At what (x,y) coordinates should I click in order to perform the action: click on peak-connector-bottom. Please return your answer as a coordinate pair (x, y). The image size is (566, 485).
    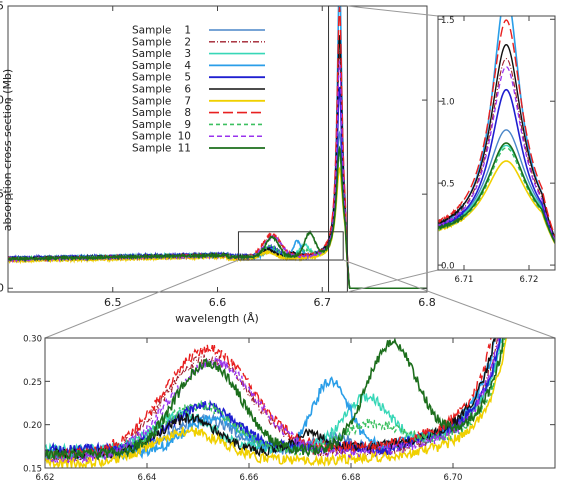
    Looking at the image, I should click on (393, 281).